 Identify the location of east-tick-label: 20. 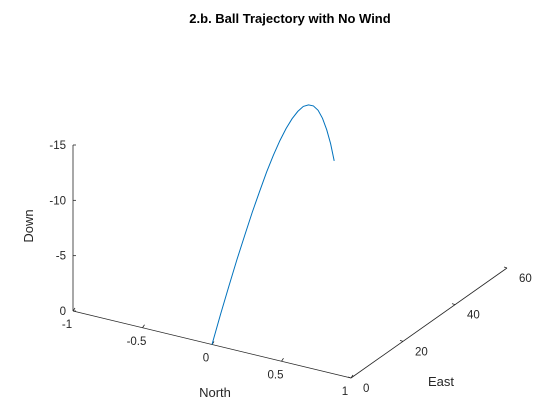
(421, 352).